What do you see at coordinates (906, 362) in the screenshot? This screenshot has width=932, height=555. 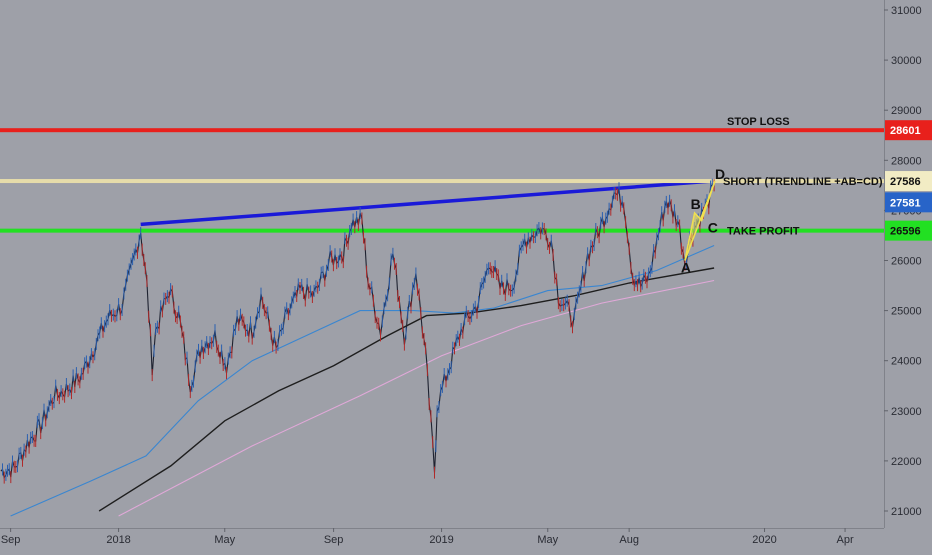 I see `y-tick-label: 24000` at bounding box center [906, 362].